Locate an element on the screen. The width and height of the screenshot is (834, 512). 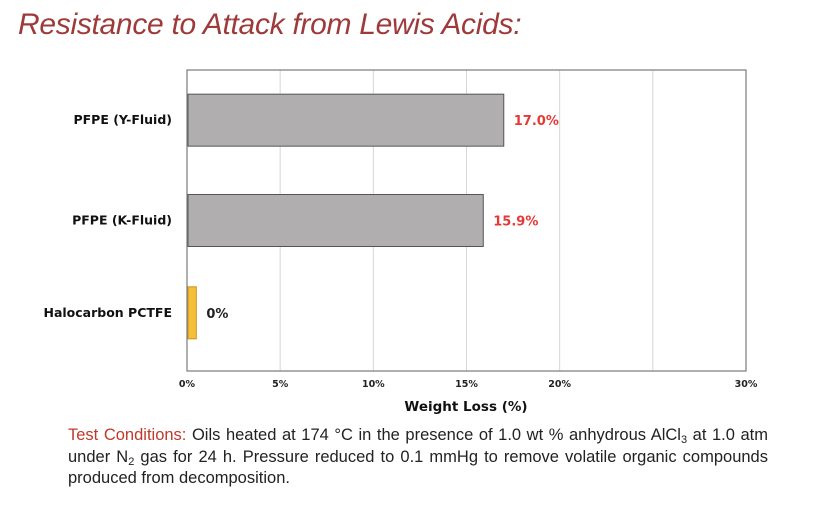
test-conditions-label: Test Conditions: is located at coordinates (127, 435).